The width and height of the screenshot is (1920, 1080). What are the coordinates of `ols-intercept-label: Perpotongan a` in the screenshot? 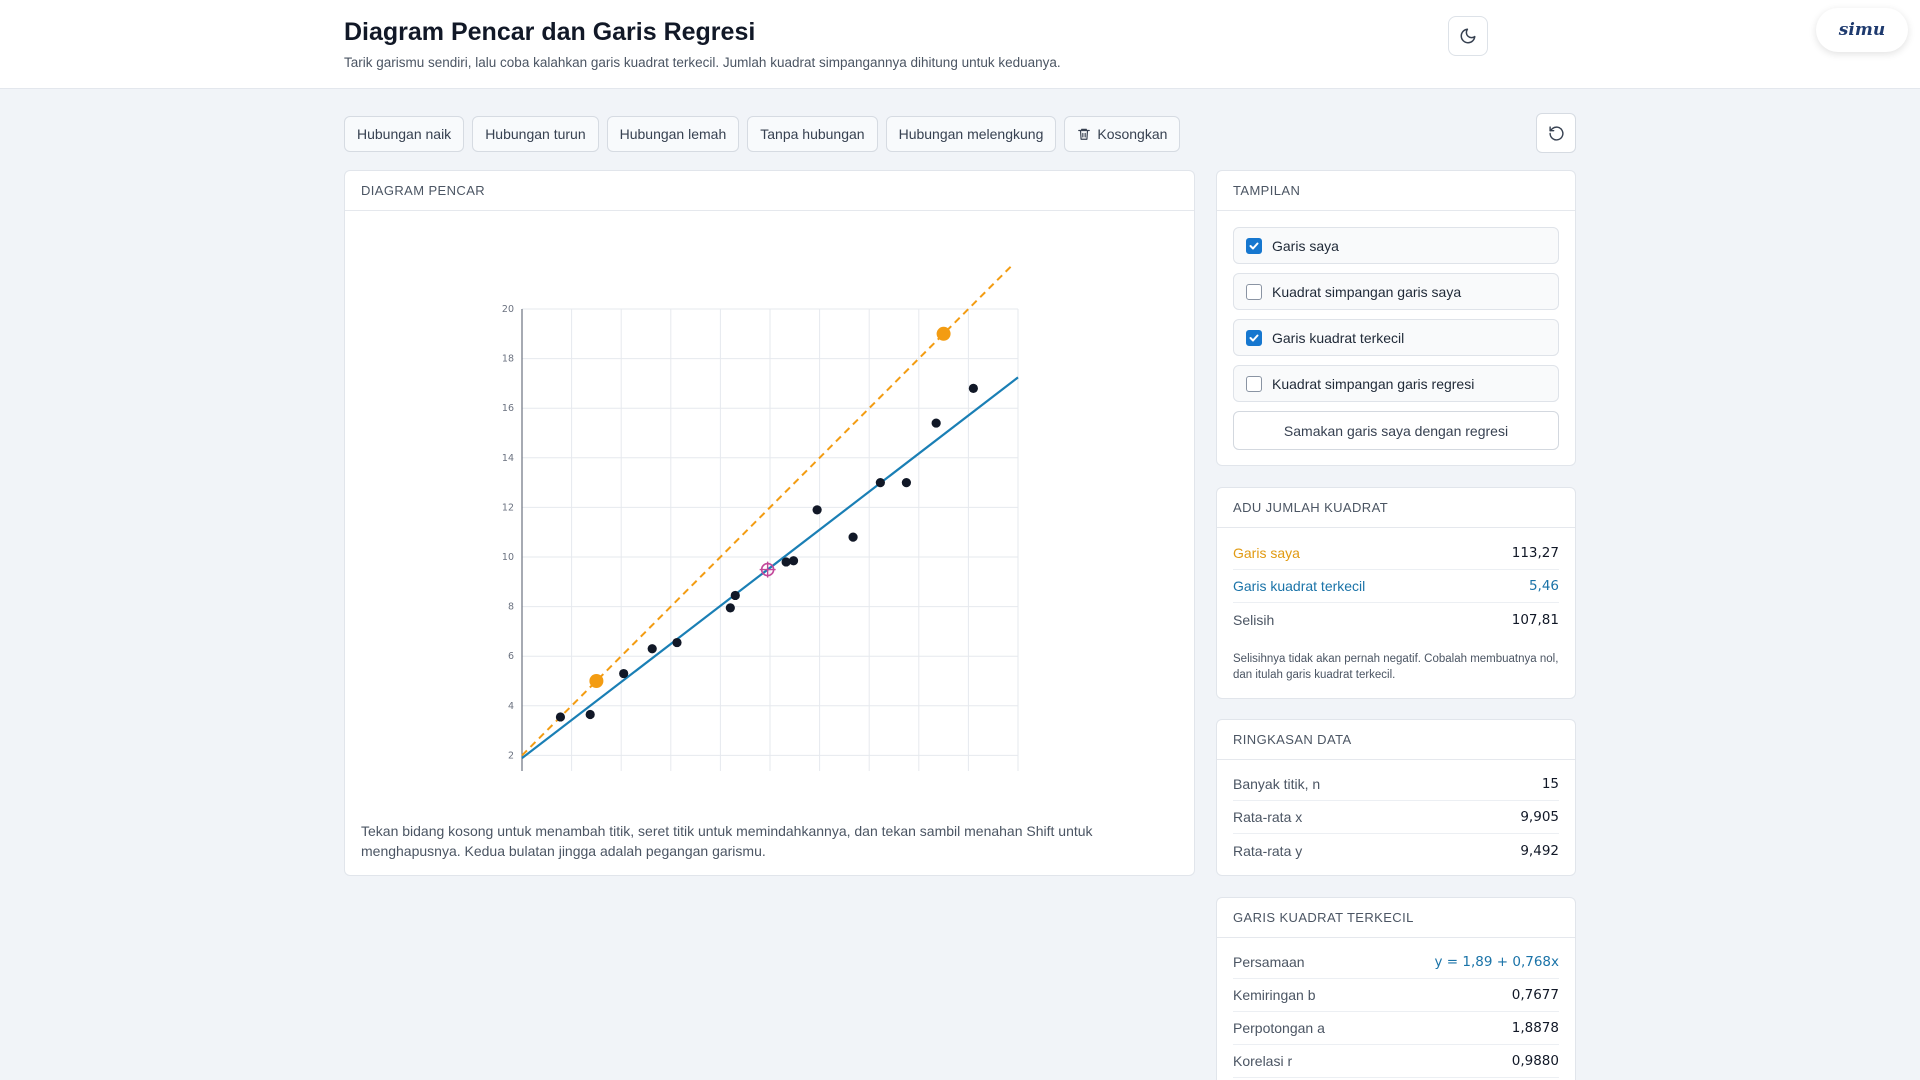 It's located at (1279, 1028).